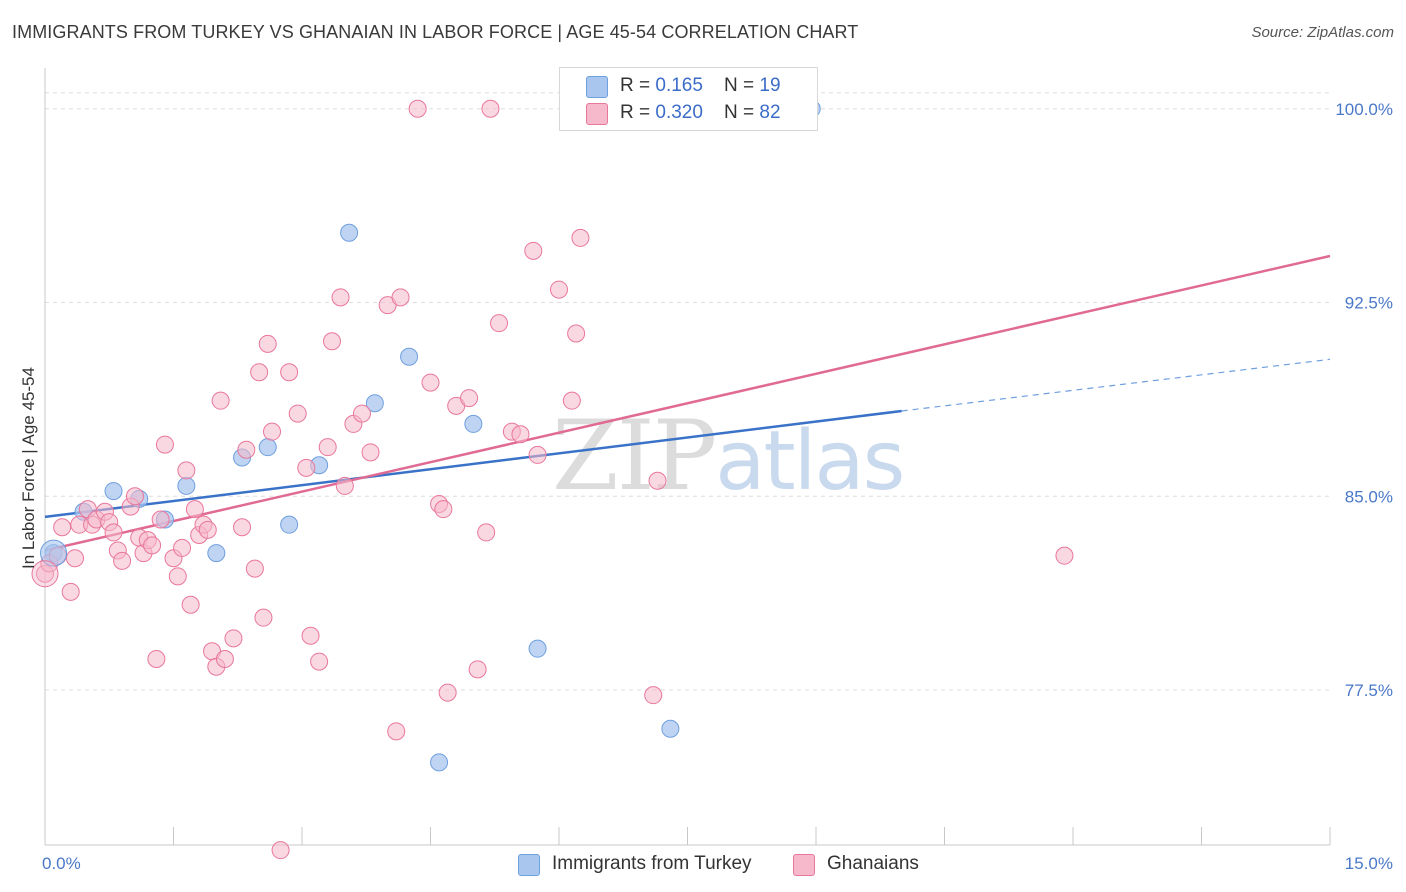 This screenshot has width=1406, height=892. What do you see at coordinates (770, 112) in the screenshot?
I see `legend-n-value: 82` at bounding box center [770, 112].